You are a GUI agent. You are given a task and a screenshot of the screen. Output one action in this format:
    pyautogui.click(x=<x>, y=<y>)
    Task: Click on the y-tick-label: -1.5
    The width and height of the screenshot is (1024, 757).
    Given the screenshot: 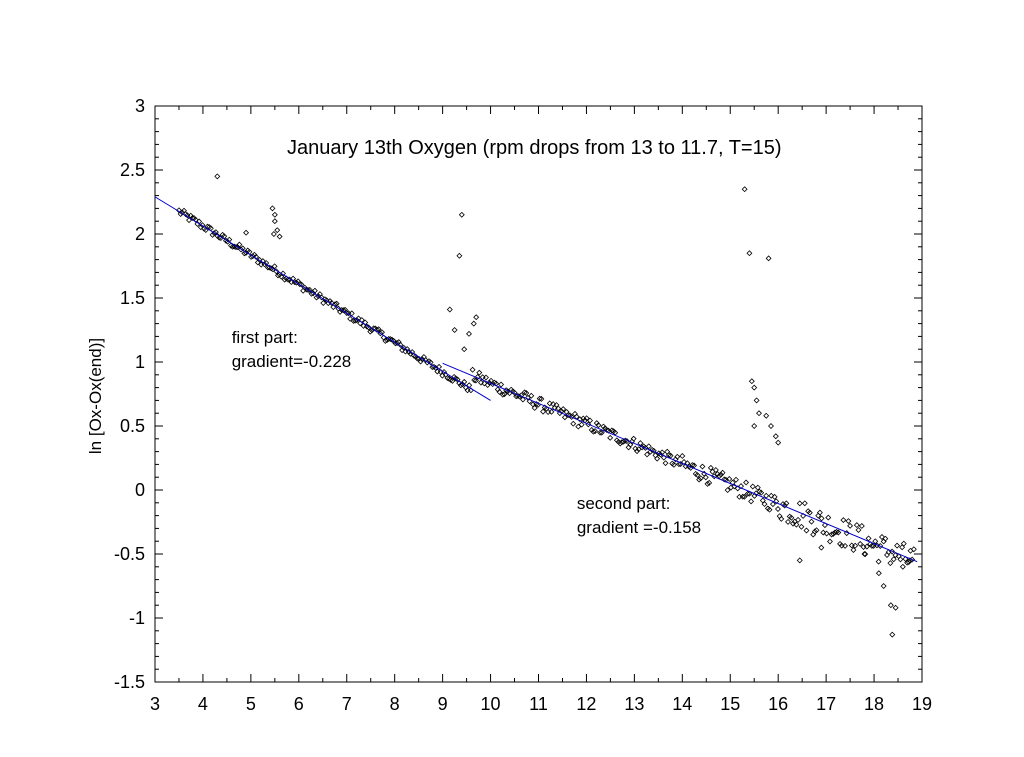 What is the action you would take?
    pyautogui.click(x=129, y=682)
    